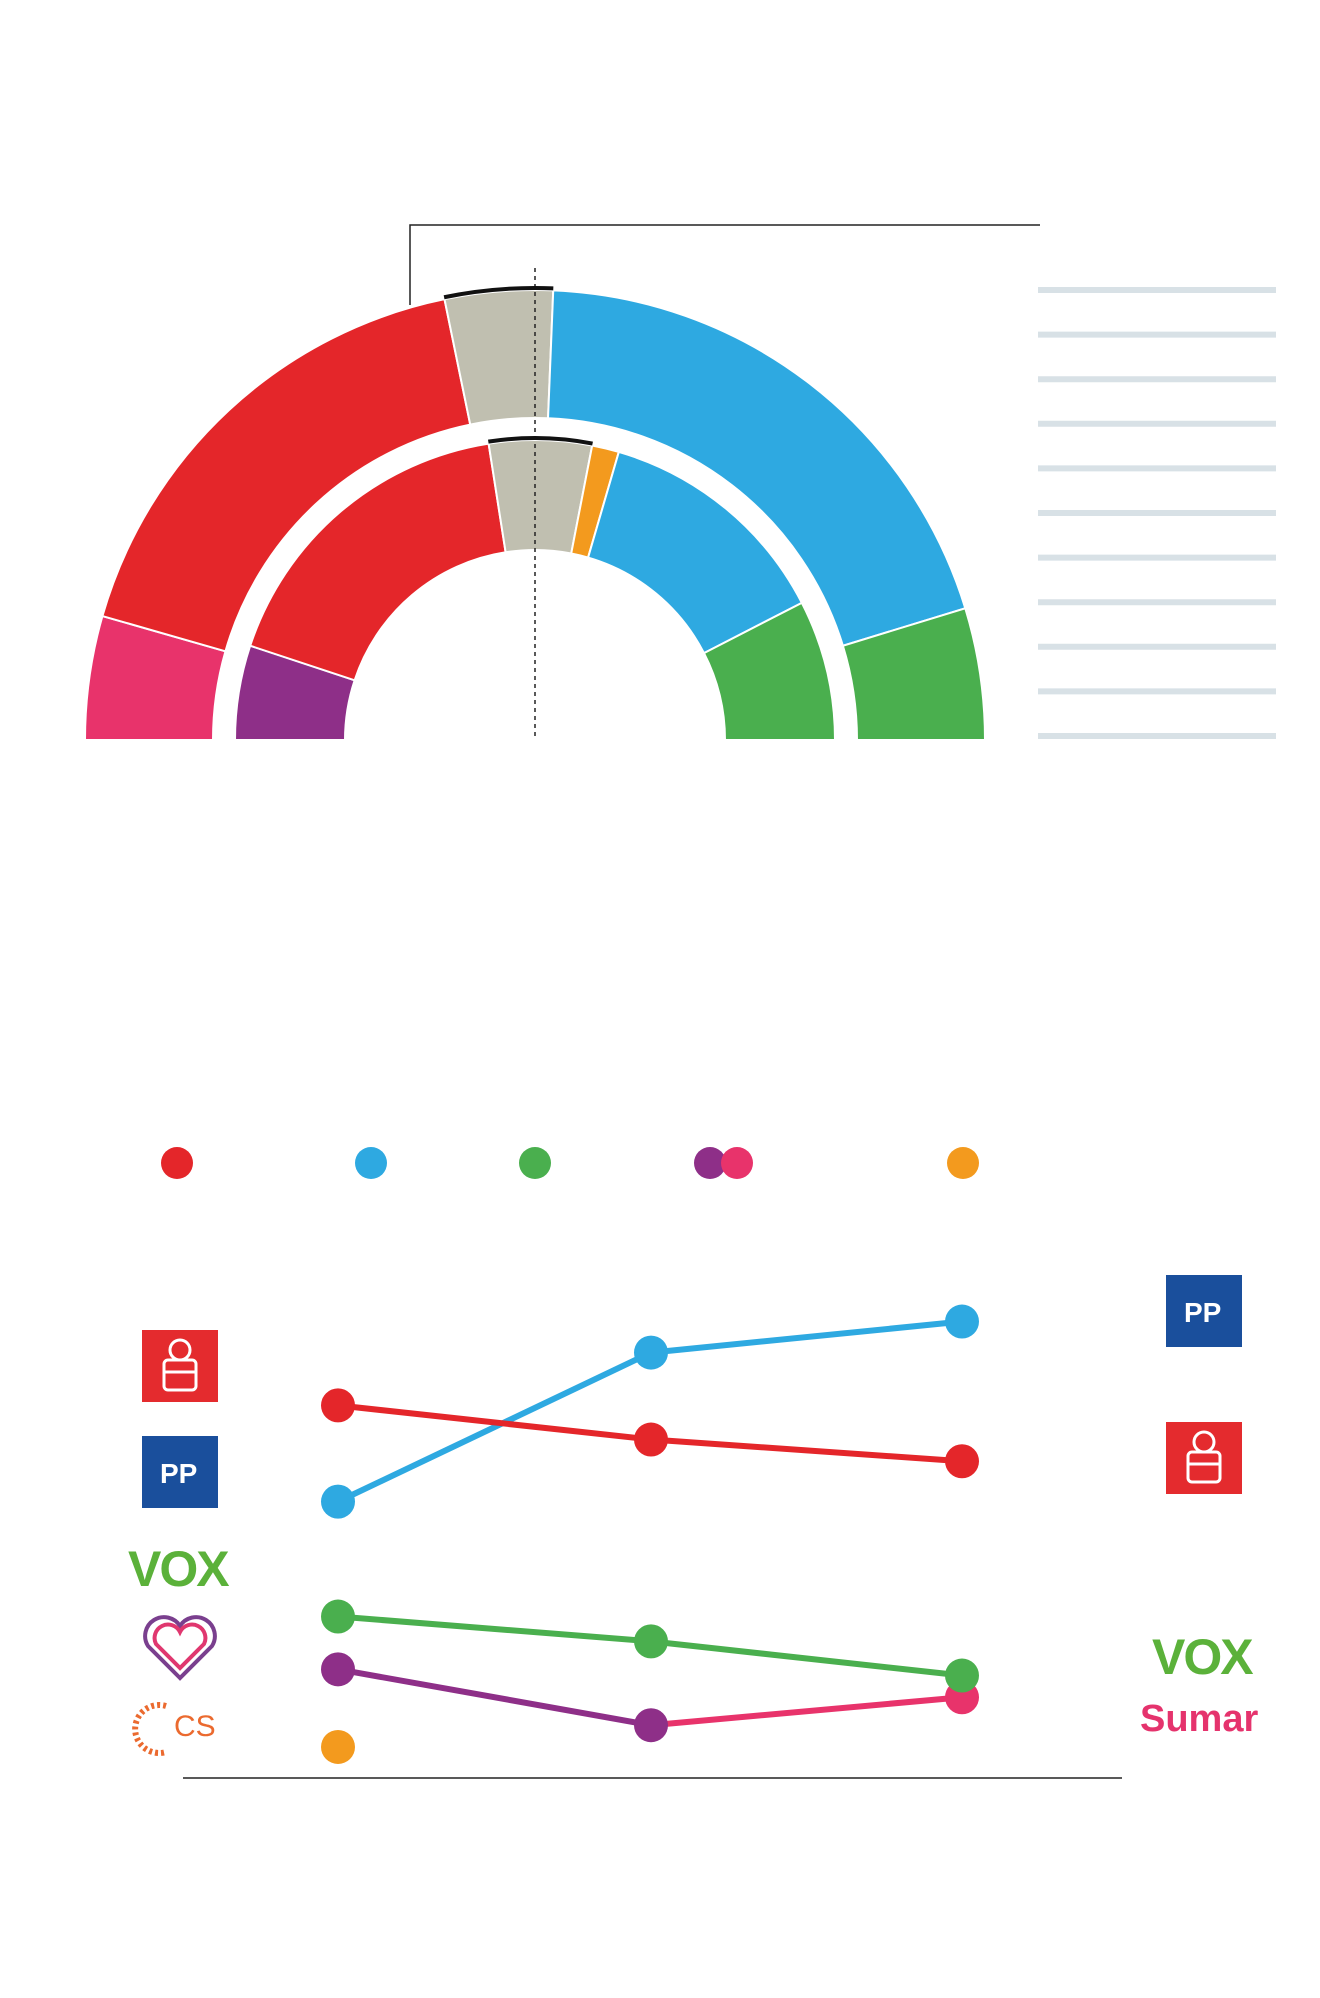 Image resolution: width=1320 pixels, height=1998 pixels. What do you see at coordinates (338, 1746) in the screenshot?
I see `data-point-cs` at bounding box center [338, 1746].